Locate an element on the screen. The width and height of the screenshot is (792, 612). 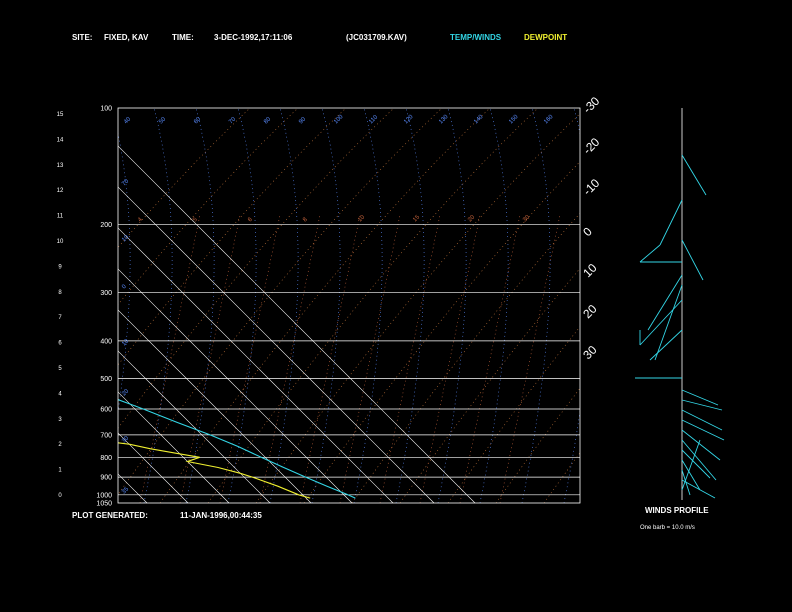
pressure-label: 1050 is located at coordinates (104, 504).